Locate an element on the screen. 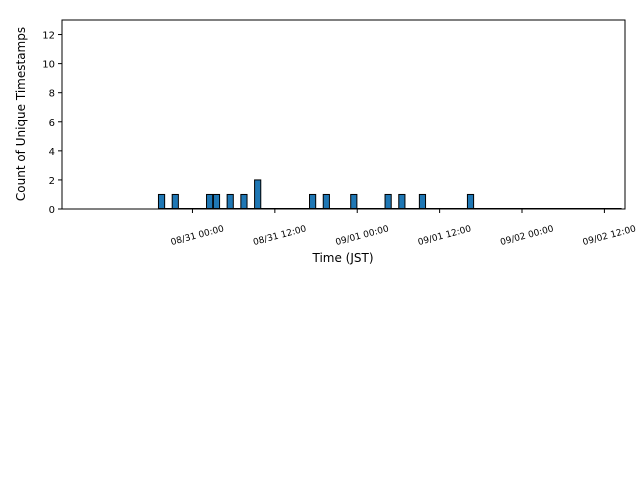  bars-layer is located at coordinates (316, 194).